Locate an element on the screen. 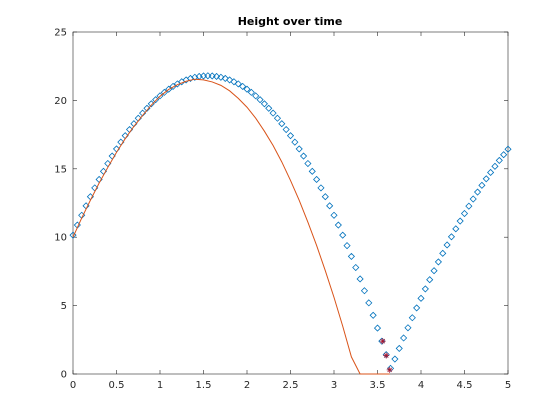  x-tick-label: 3 is located at coordinates (334, 385).